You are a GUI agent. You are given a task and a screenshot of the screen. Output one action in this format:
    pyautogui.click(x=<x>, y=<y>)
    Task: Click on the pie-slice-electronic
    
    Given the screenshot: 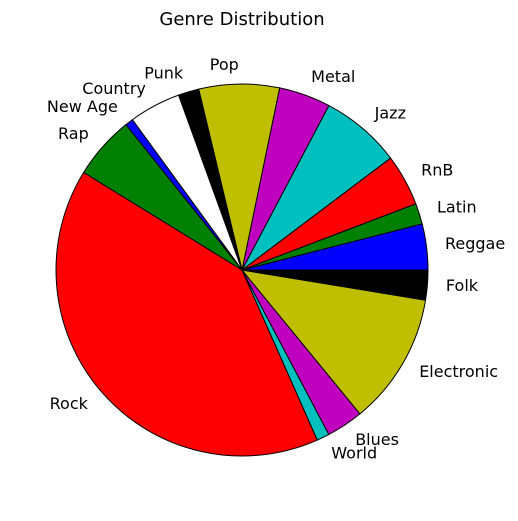 What is the action you would take?
    pyautogui.click(x=333, y=342)
    